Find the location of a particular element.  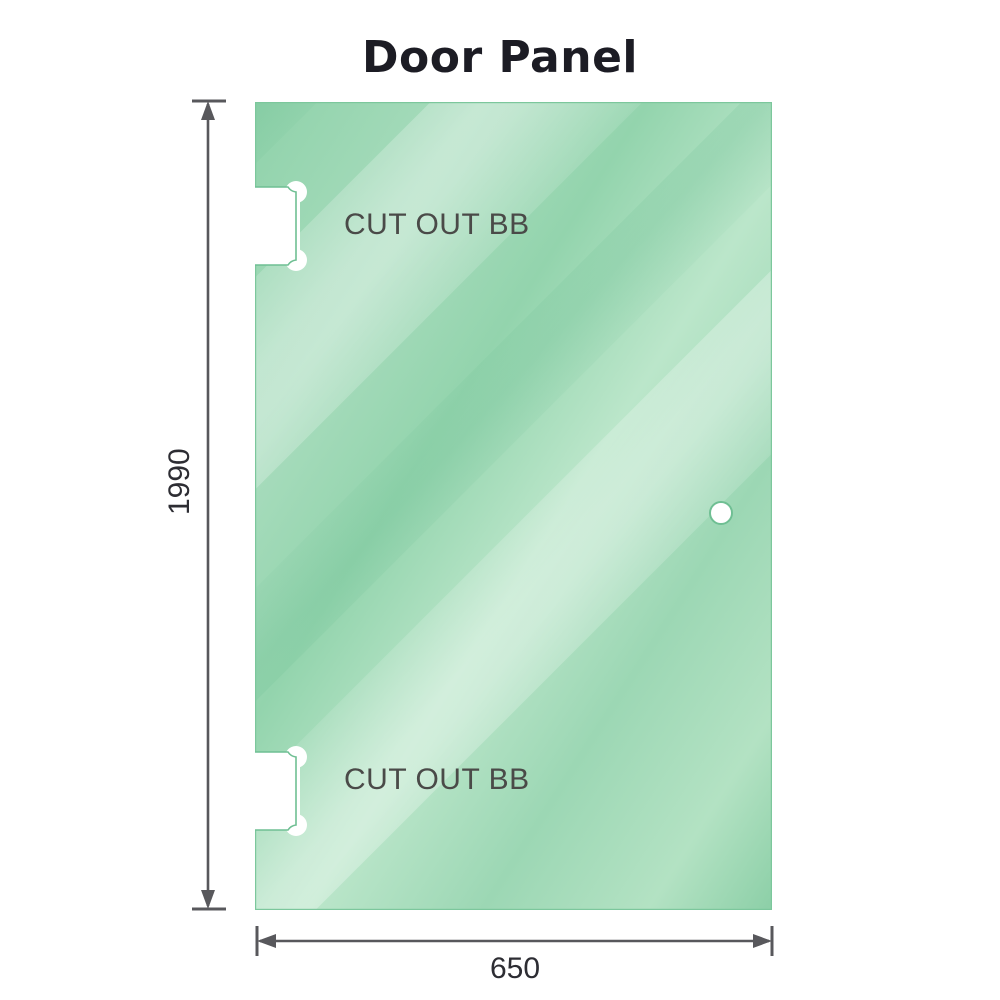

page-title: Door Panel is located at coordinates (499, 57).